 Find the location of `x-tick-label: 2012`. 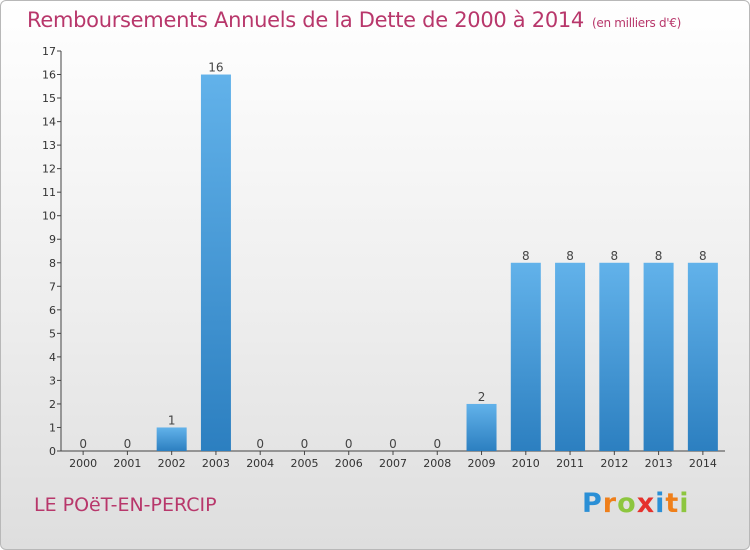

x-tick-label: 2012 is located at coordinates (614, 463).